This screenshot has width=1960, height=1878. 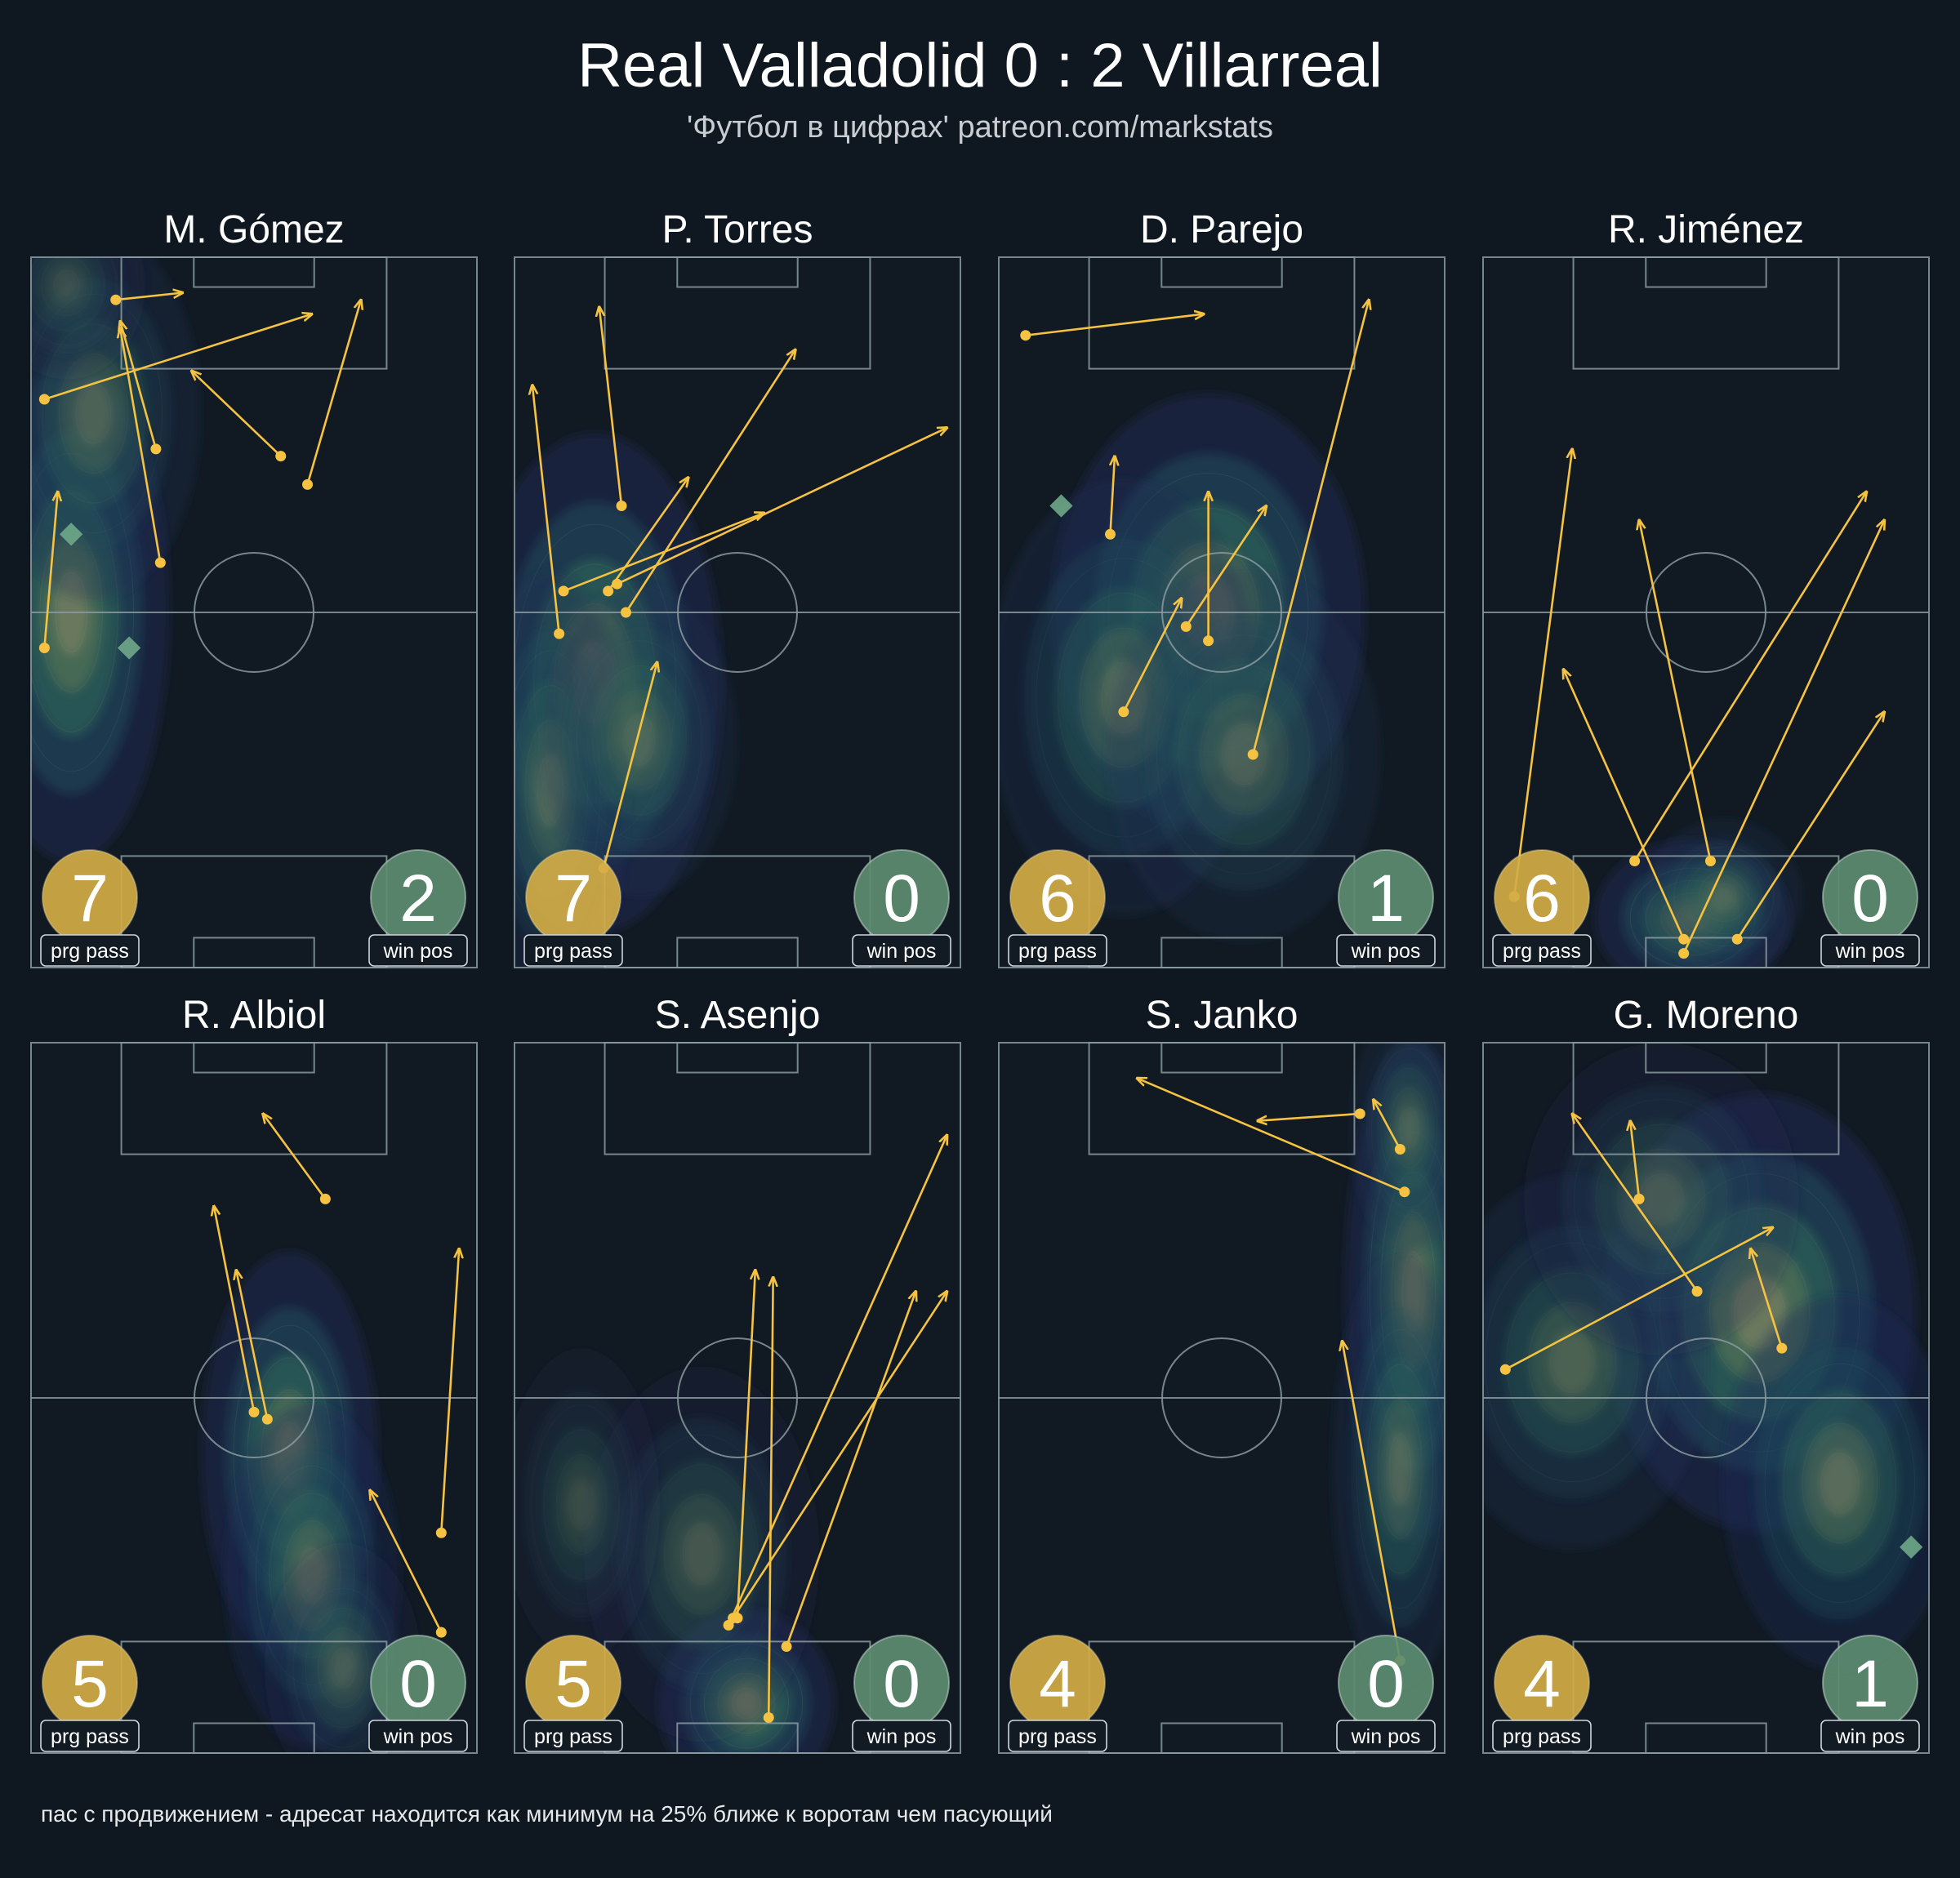 What do you see at coordinates (980, 128) in the screenshot?
I see `page-subtitle: 'Футбол в цифрах' patreon.com/markstats` at bounding box center [980, 128].